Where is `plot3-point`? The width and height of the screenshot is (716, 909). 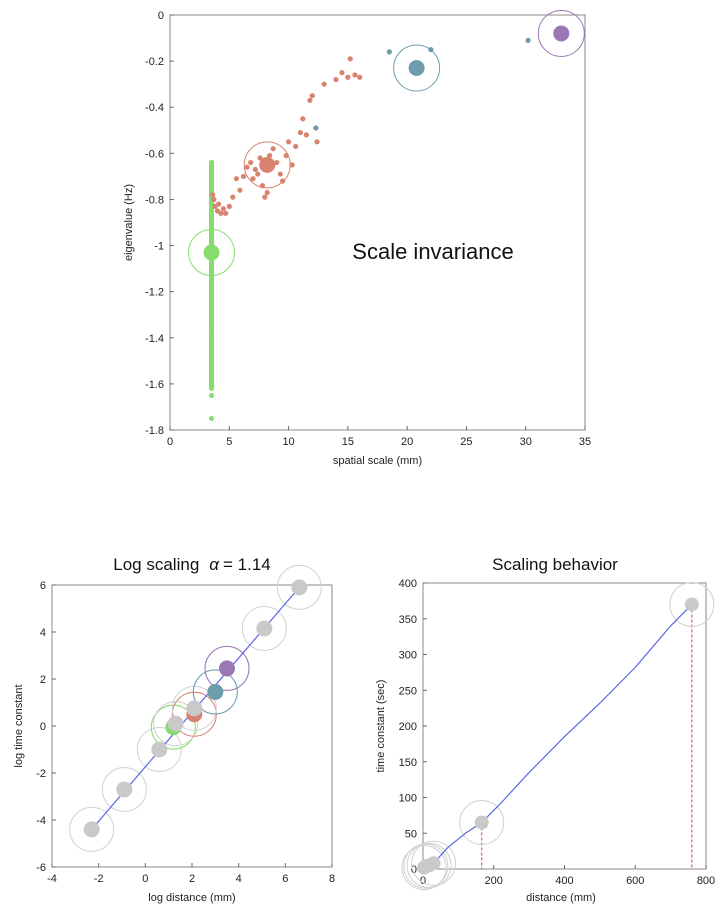 plot3-point is located at coordinates (481, 822).